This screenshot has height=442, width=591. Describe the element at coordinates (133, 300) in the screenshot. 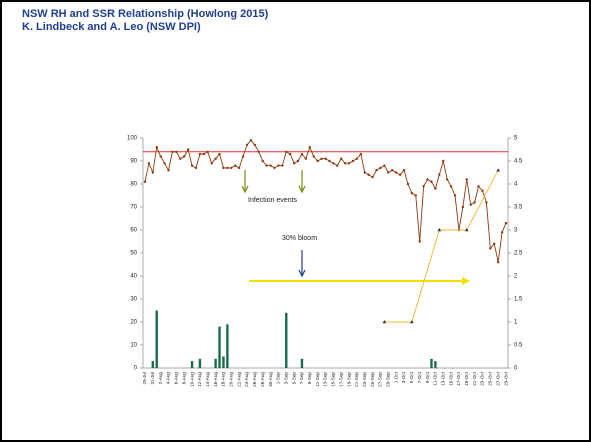

I see `y-tick-label: 30` at that location.